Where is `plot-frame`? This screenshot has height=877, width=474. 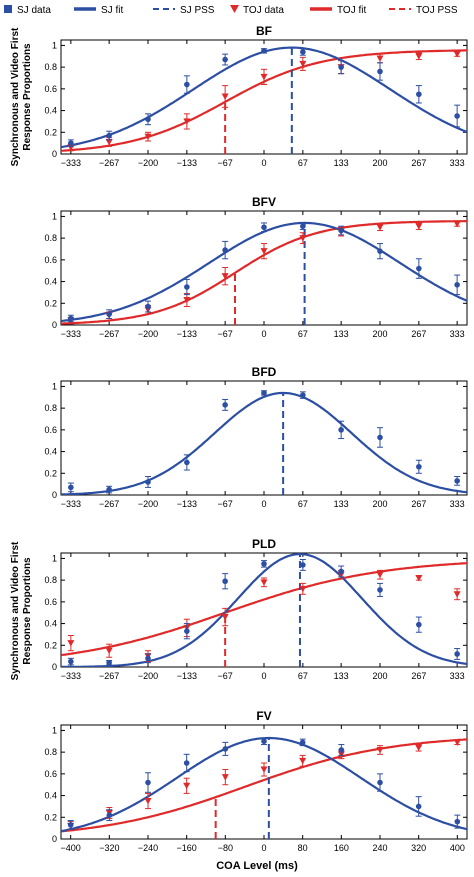 plot-frame is located at coordinates (264, 438).